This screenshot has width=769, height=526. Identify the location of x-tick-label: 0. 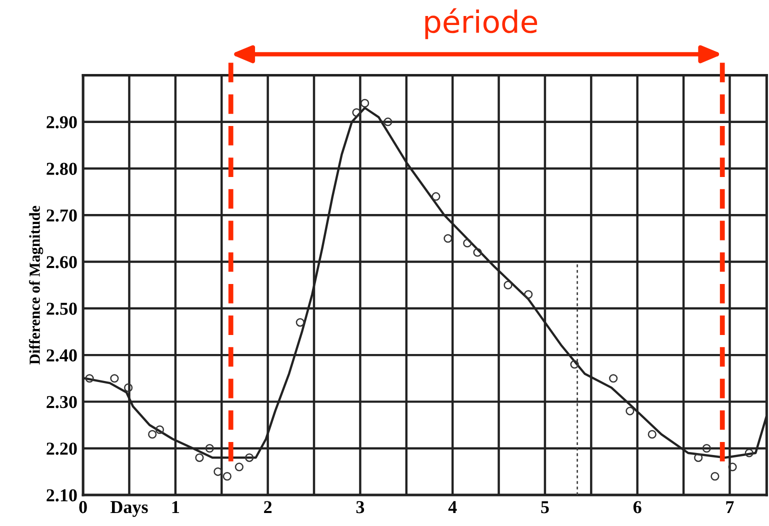
(83, 507).